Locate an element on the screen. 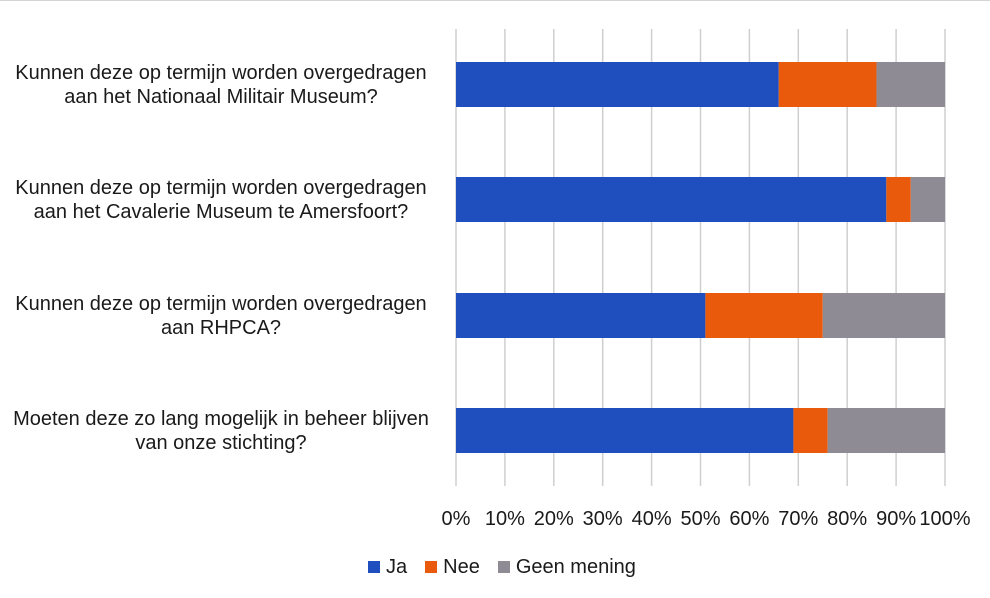 This screenshot has width=990, height=598. category-label-line: aan het Cavalerie Museum te Amersfoort? is located at coordinates (221, 211).